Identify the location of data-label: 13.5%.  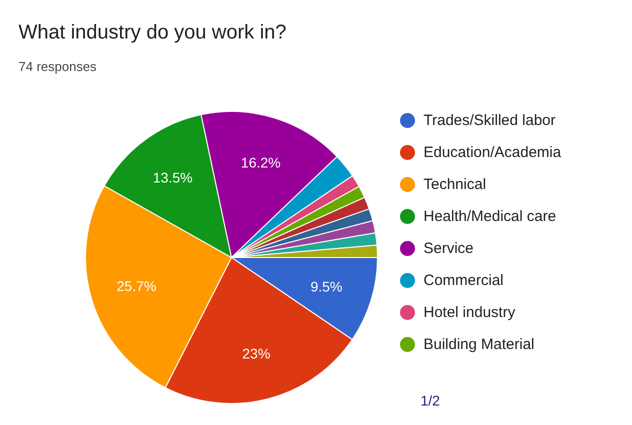
(172, 177).